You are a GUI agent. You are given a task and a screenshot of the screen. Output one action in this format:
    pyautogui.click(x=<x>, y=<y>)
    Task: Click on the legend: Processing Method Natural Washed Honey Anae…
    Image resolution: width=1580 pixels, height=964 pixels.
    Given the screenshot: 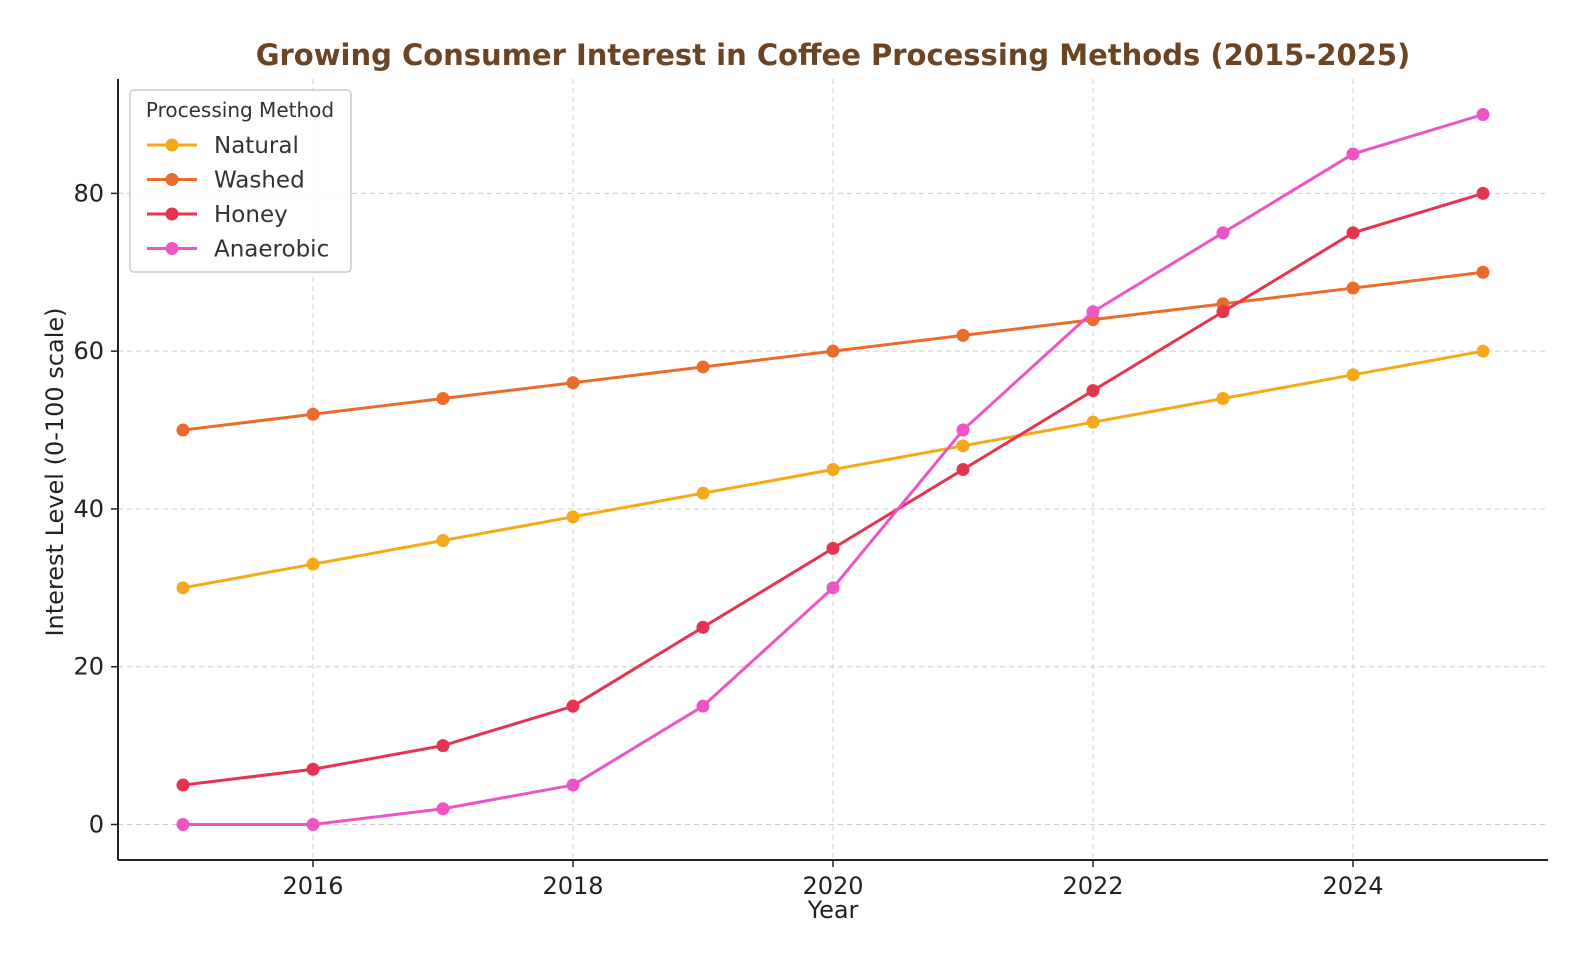 What is the action you would take?
    pyautogui.click(x=240, y=181)
    